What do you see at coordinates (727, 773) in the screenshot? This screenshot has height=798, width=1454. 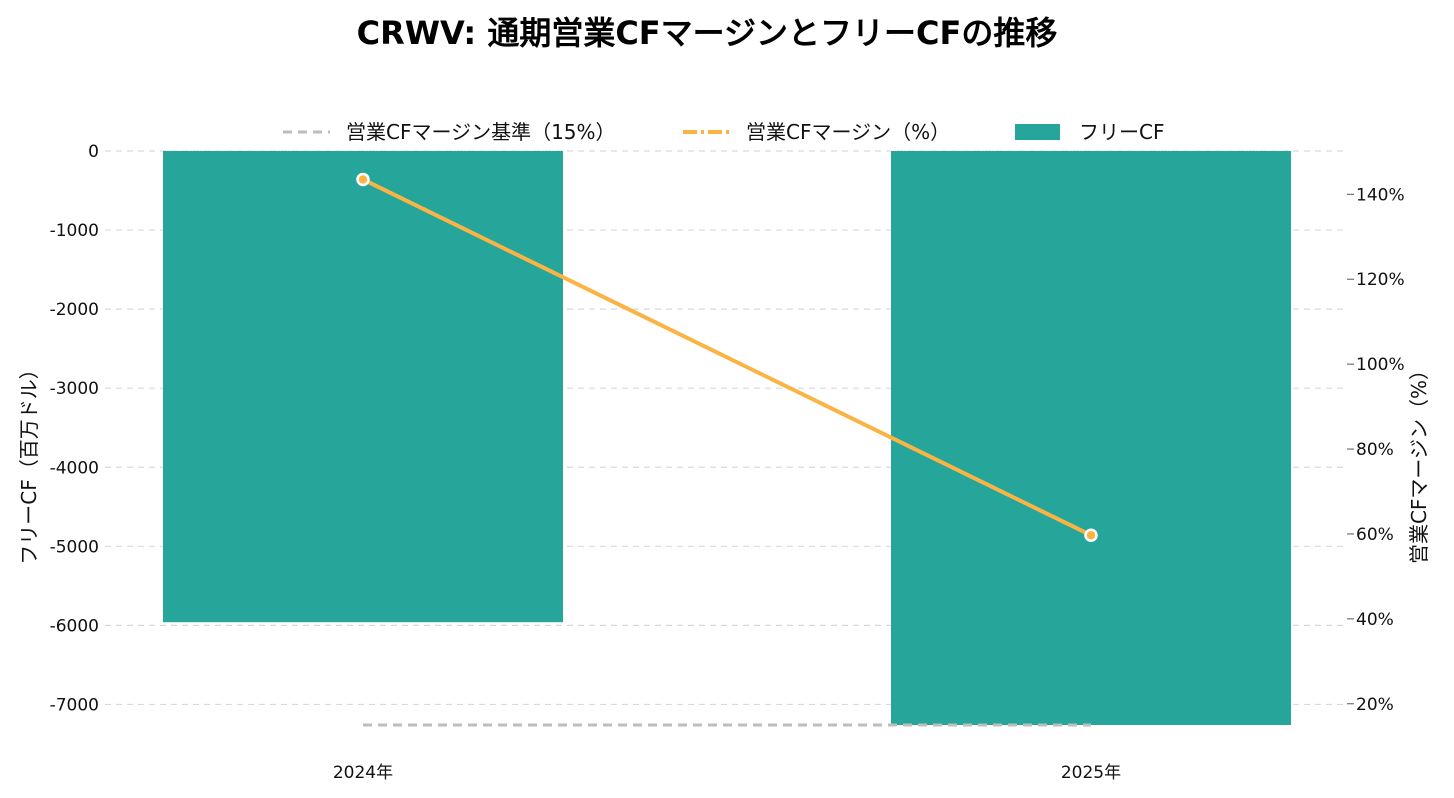 I see `x-axis-ticks: 2024年 2025年` at bounding box center [727, 773].